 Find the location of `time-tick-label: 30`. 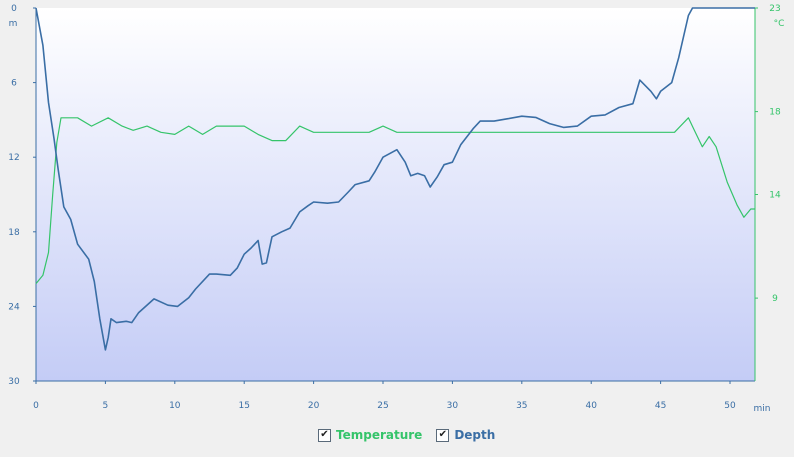

time-tick-label: 30 is located at coordinates (453, 406).